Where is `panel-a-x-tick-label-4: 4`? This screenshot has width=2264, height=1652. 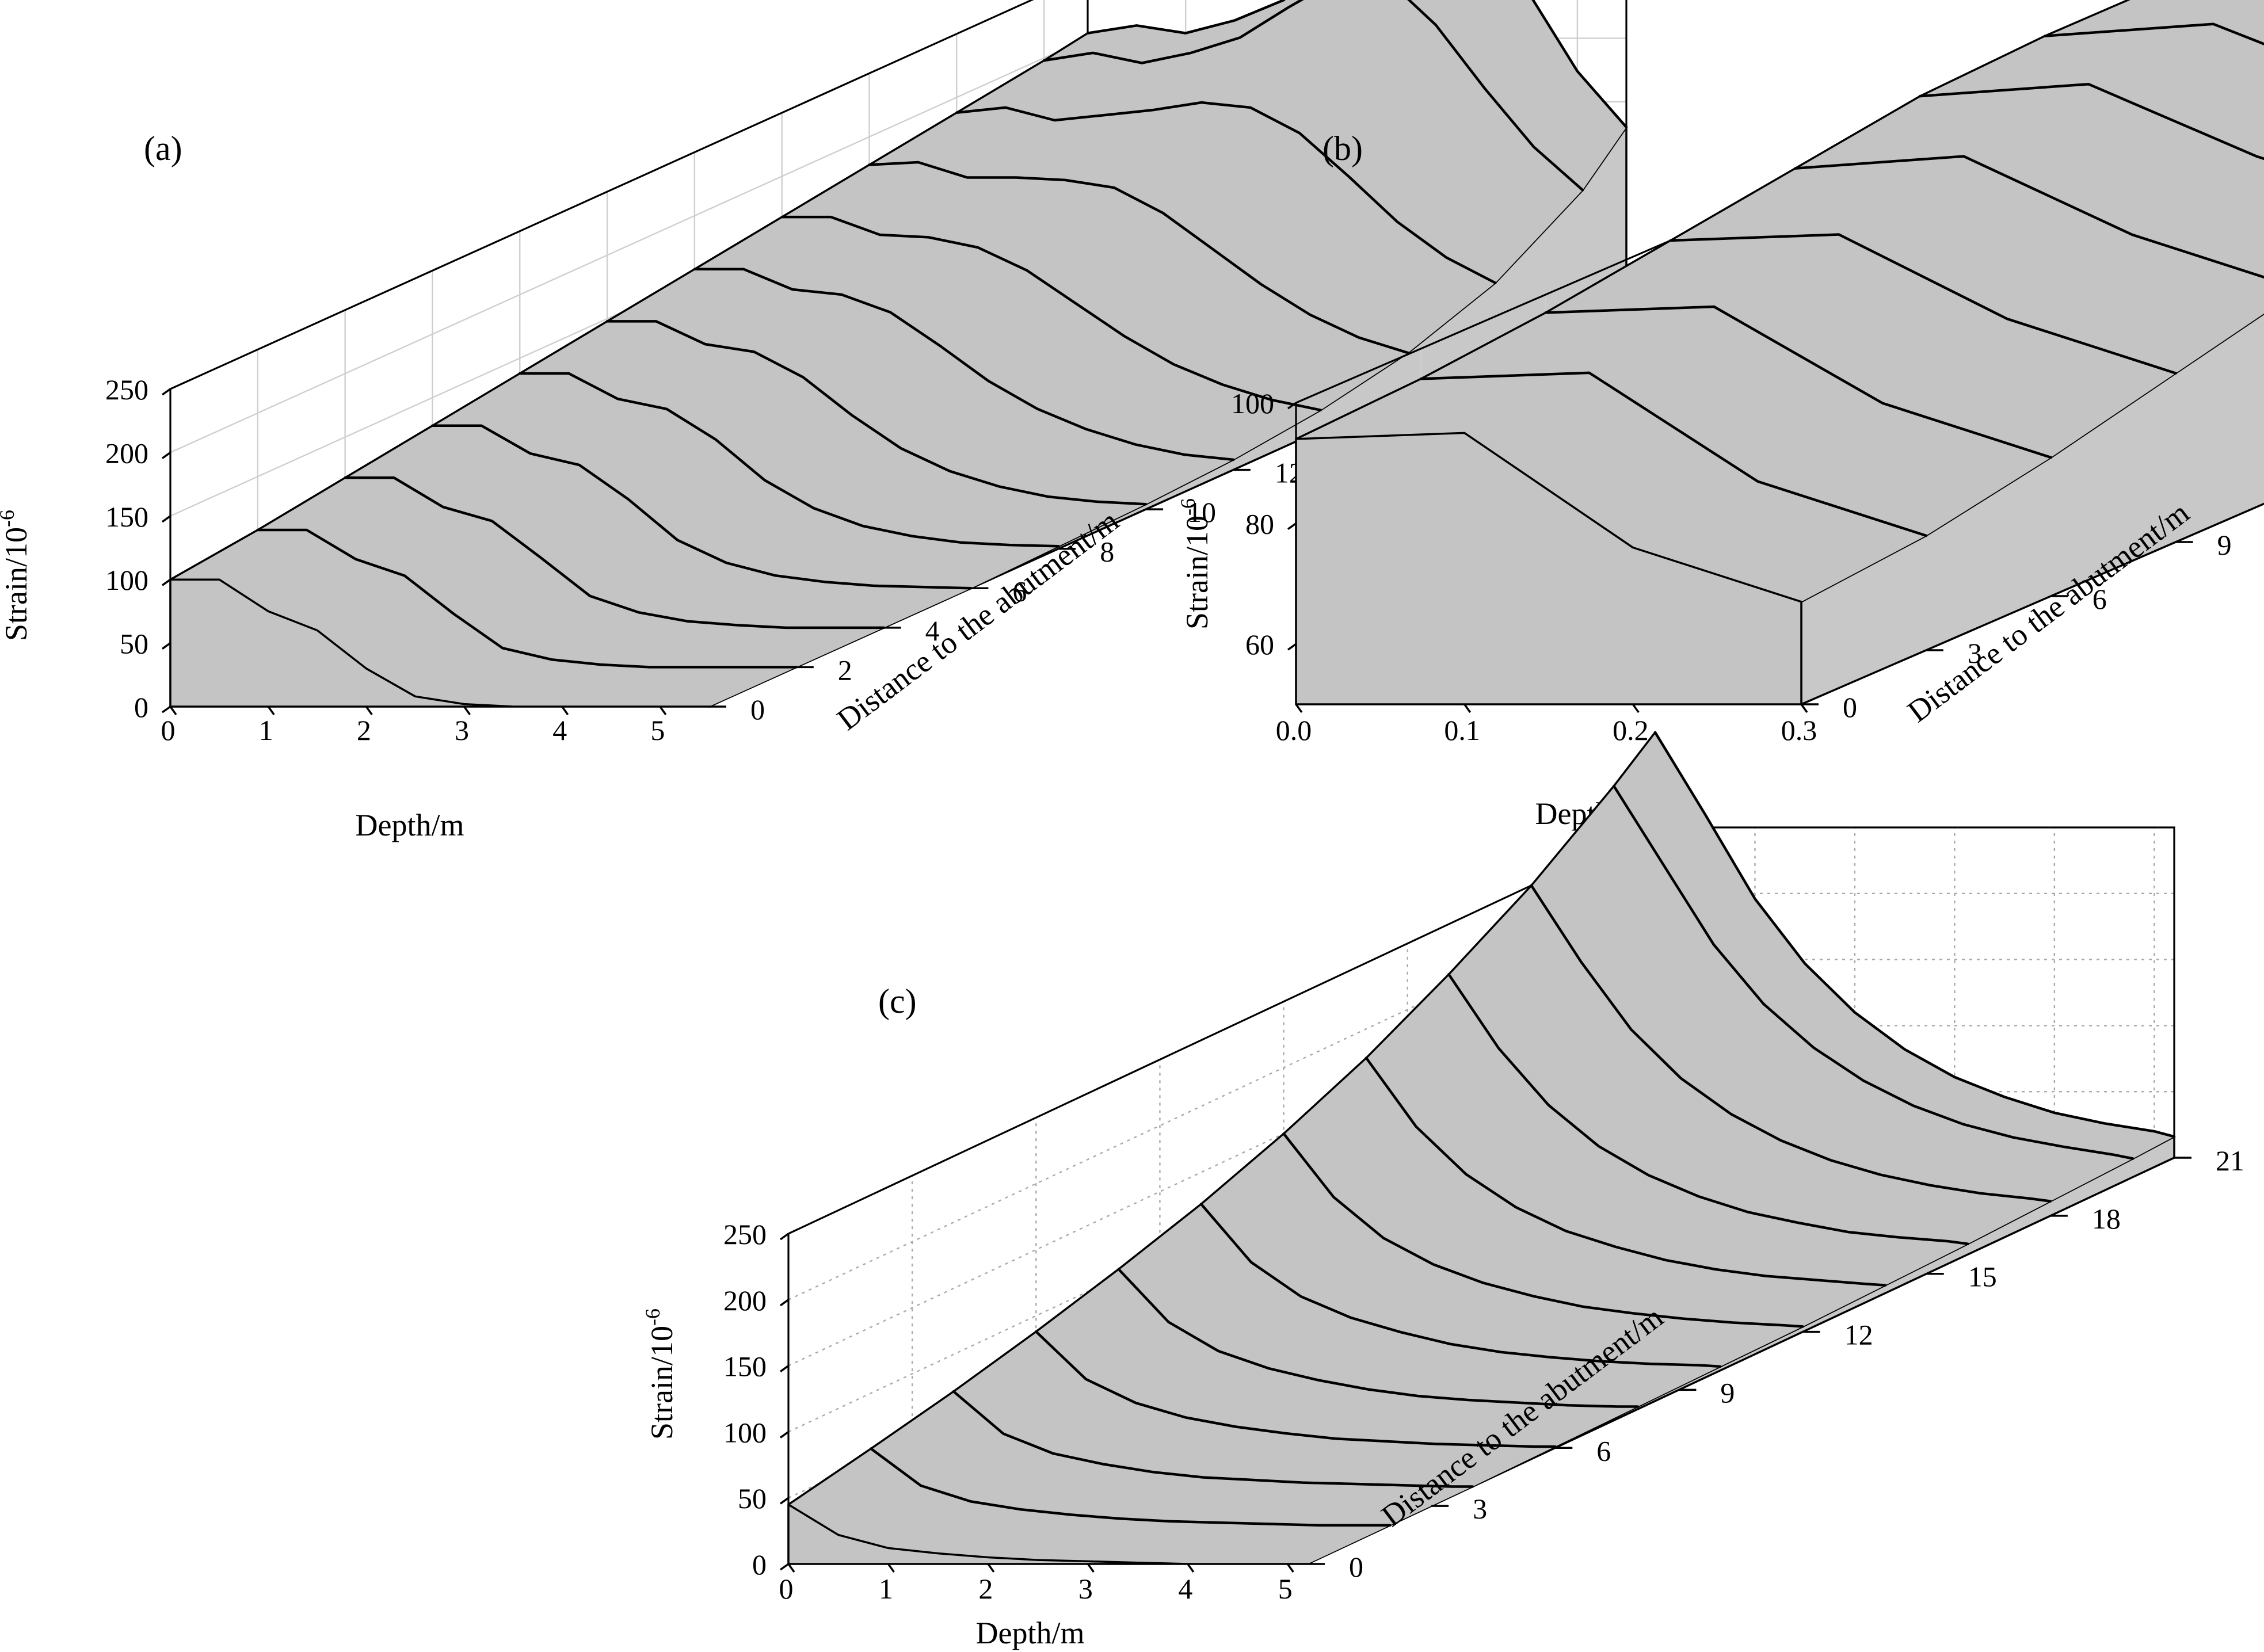 panel-a-x-tick-label-4: 4 is located at coordinates (559, 730).